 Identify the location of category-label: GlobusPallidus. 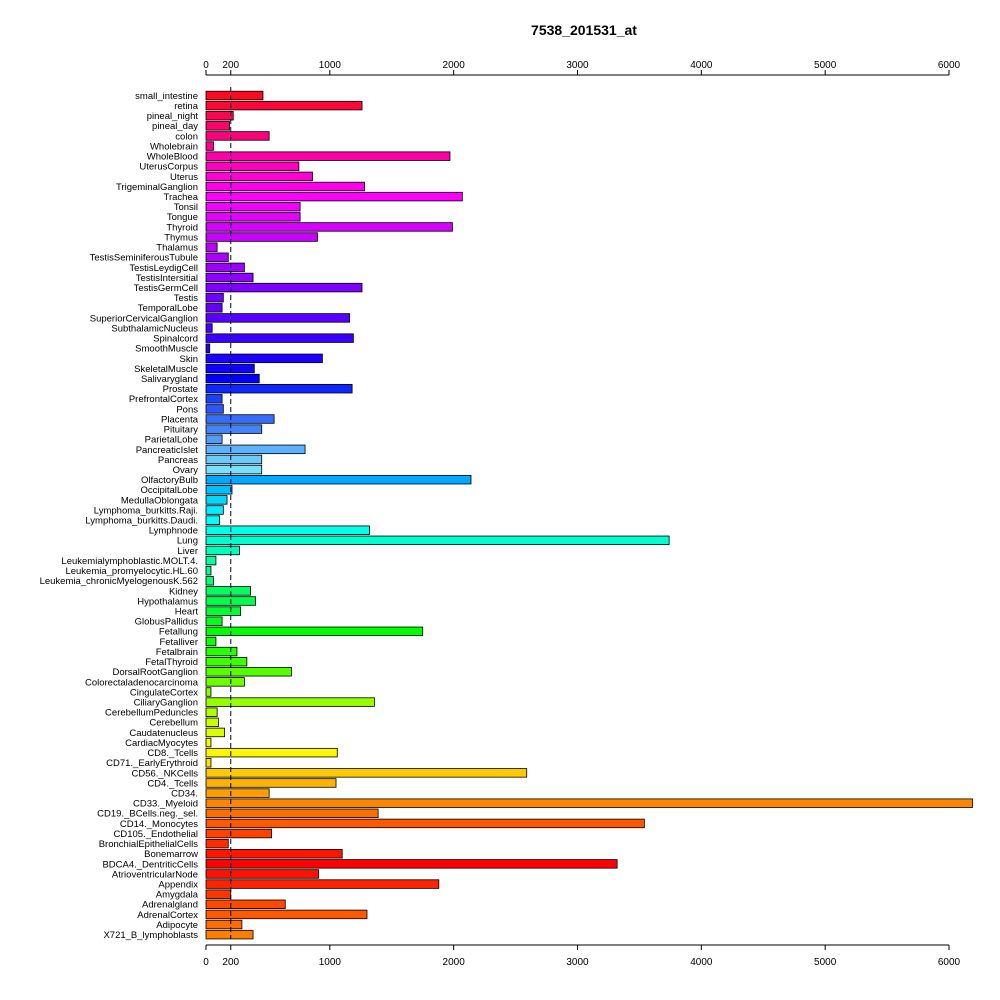
(167, 622).